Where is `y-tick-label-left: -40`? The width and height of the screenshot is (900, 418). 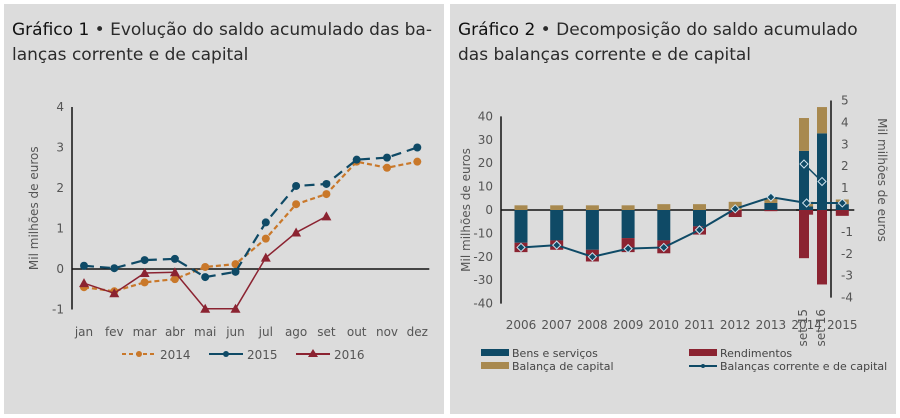 y-tick-label-left: -40 is located at coordinates (483, 304).